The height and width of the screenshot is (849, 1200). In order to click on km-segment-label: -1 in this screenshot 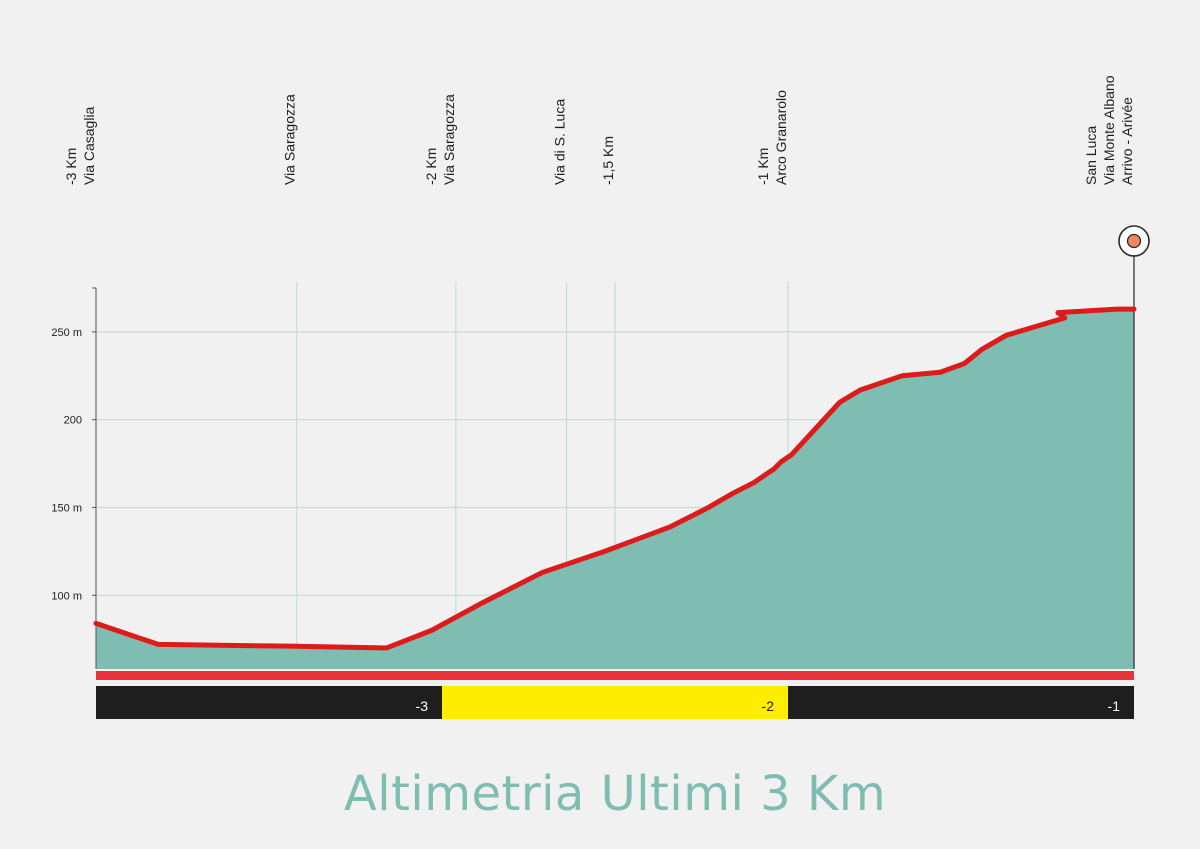, I will do `click(1114, 706)`.